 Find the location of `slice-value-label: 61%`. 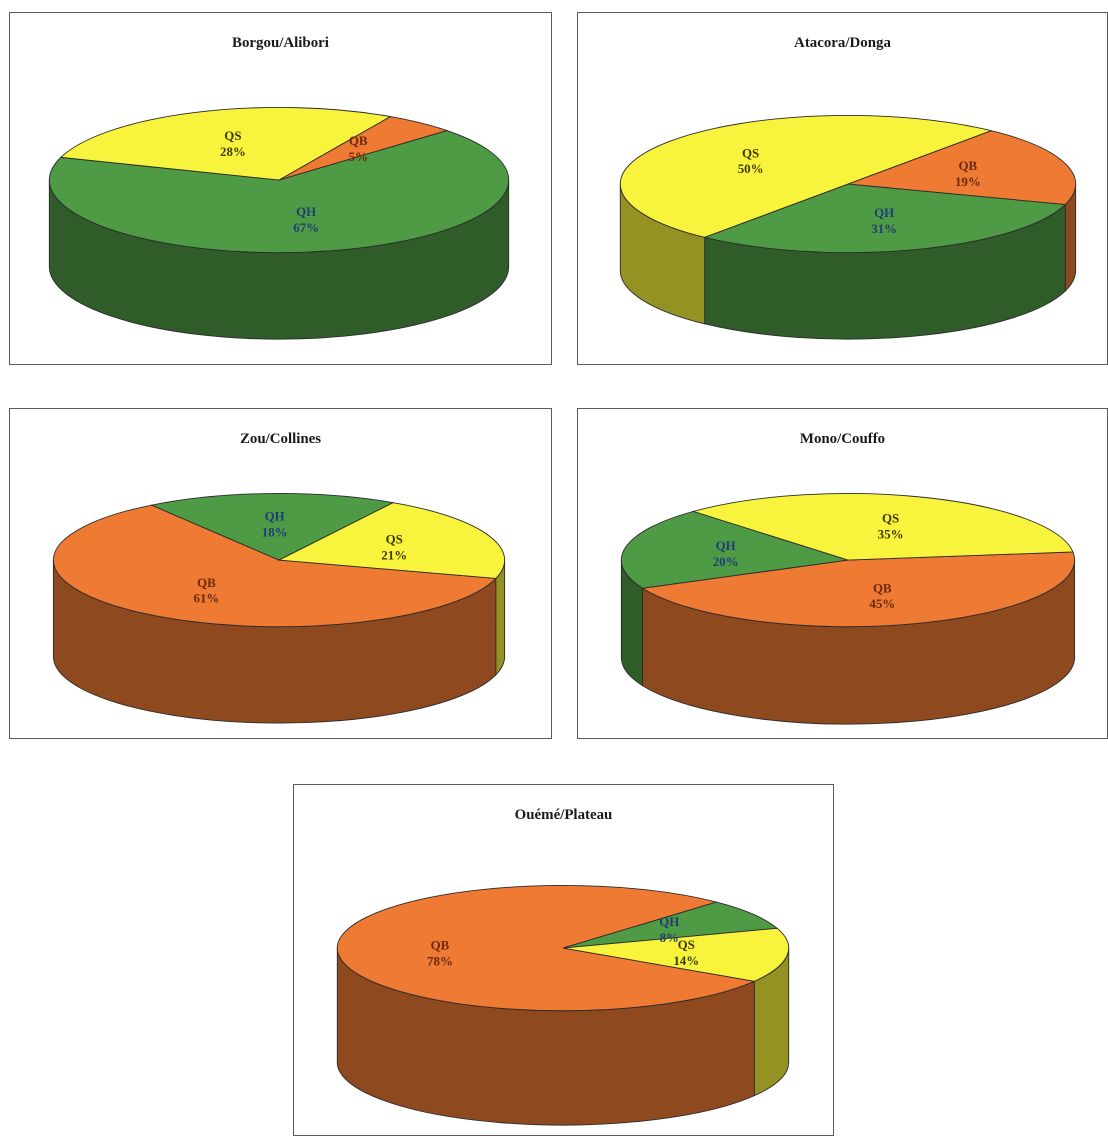

slice-value-label: 61% is located at coordinates (207, 598).